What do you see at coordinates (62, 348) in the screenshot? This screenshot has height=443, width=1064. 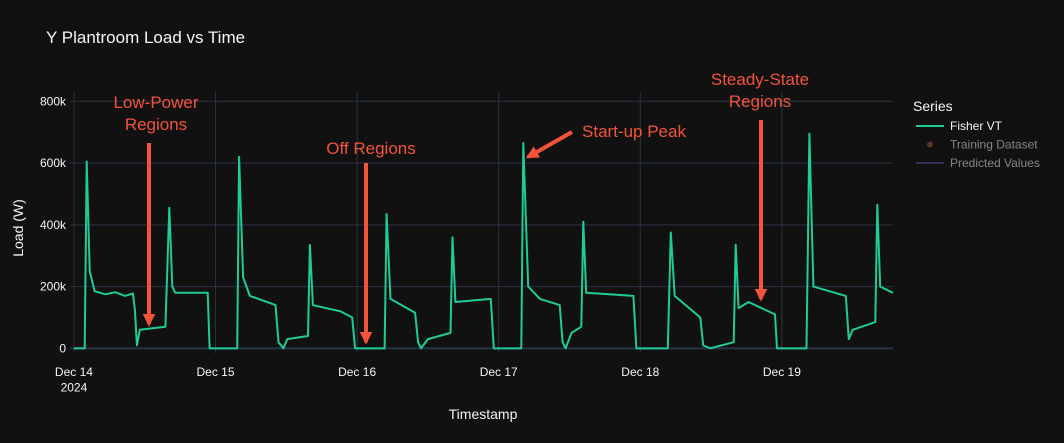 I see `y-tick-label: 0` at bounding box center [62, 348].